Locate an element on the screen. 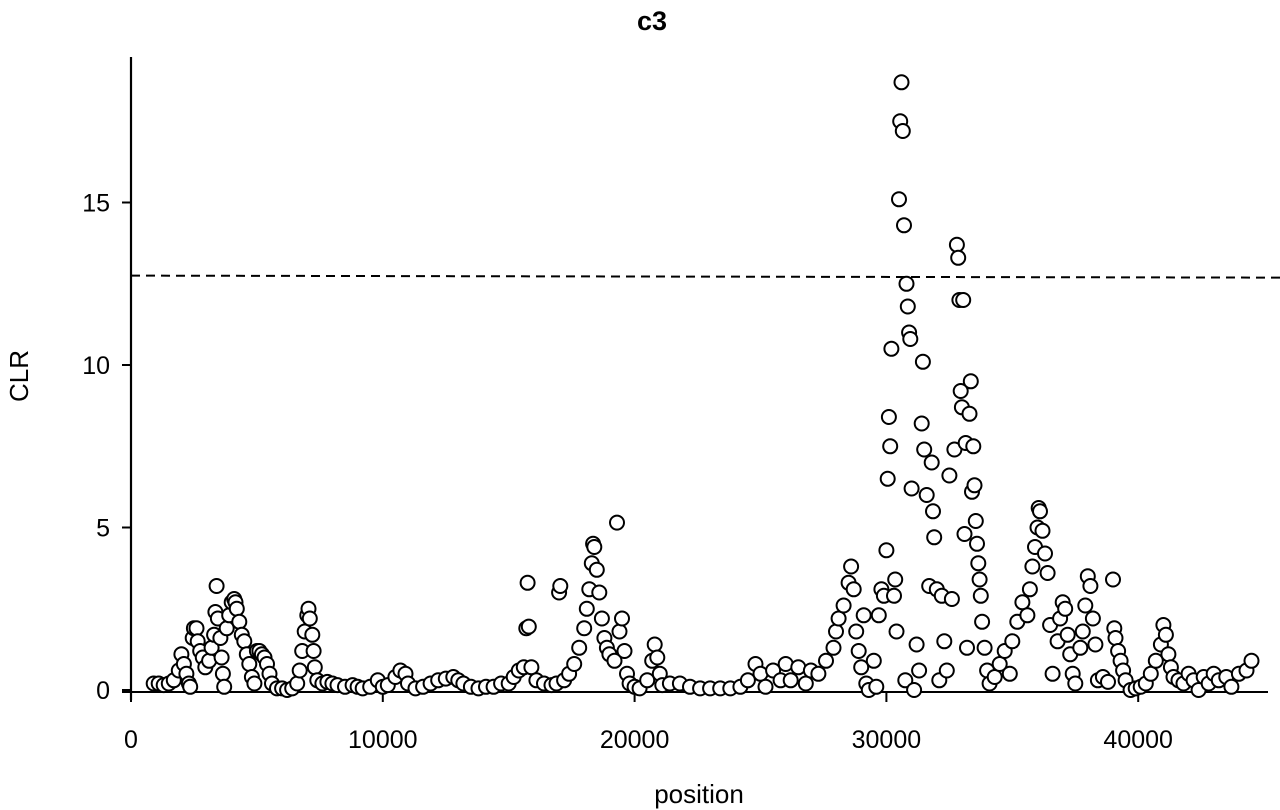  y-ticks: 0 5 10 15 is located at coordinates (106, 447).